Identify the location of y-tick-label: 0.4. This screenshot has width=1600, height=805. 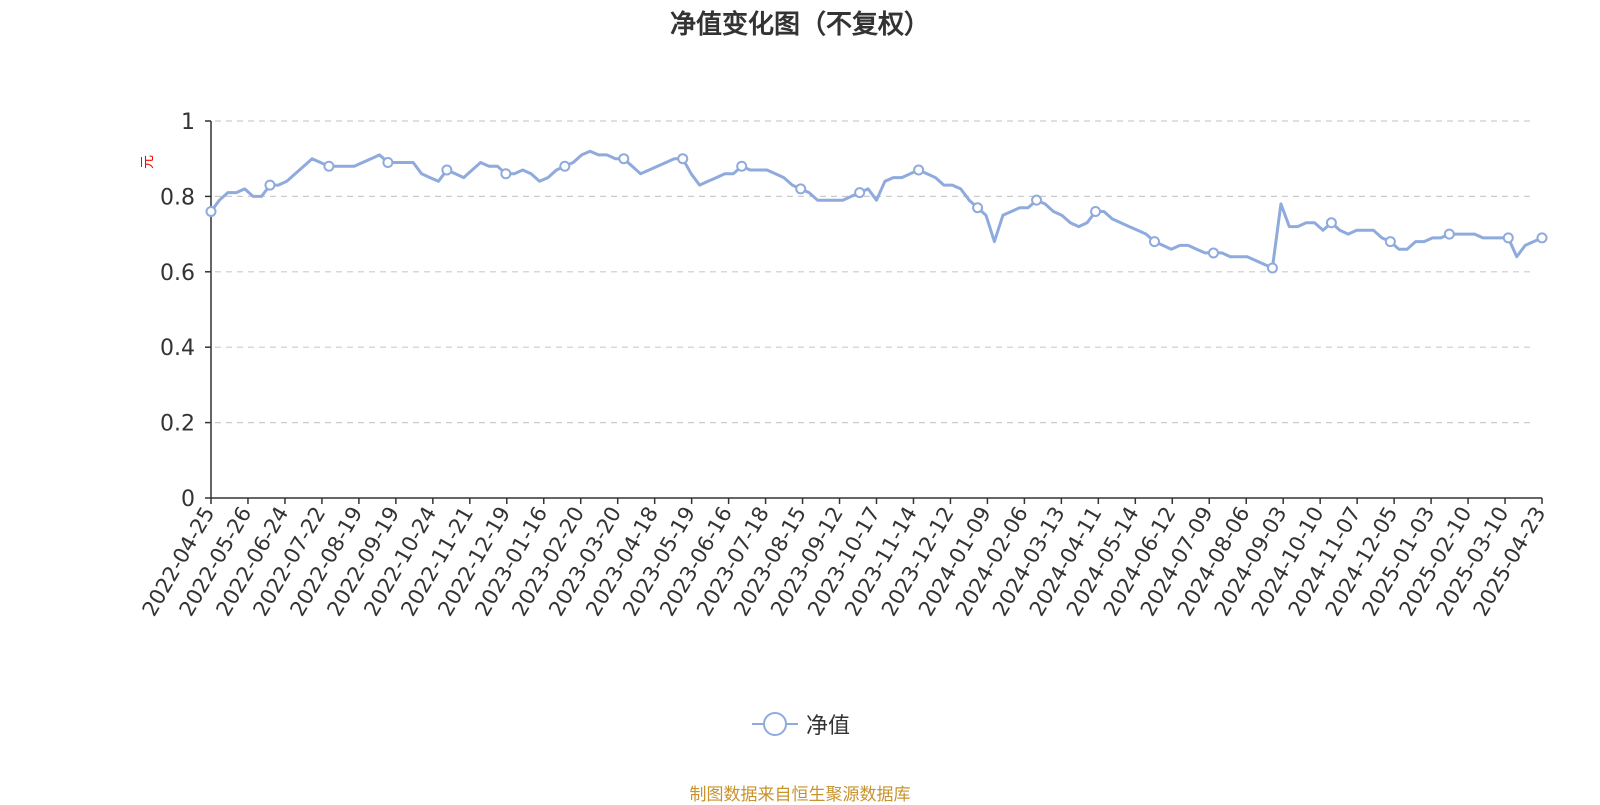
(177, 348).